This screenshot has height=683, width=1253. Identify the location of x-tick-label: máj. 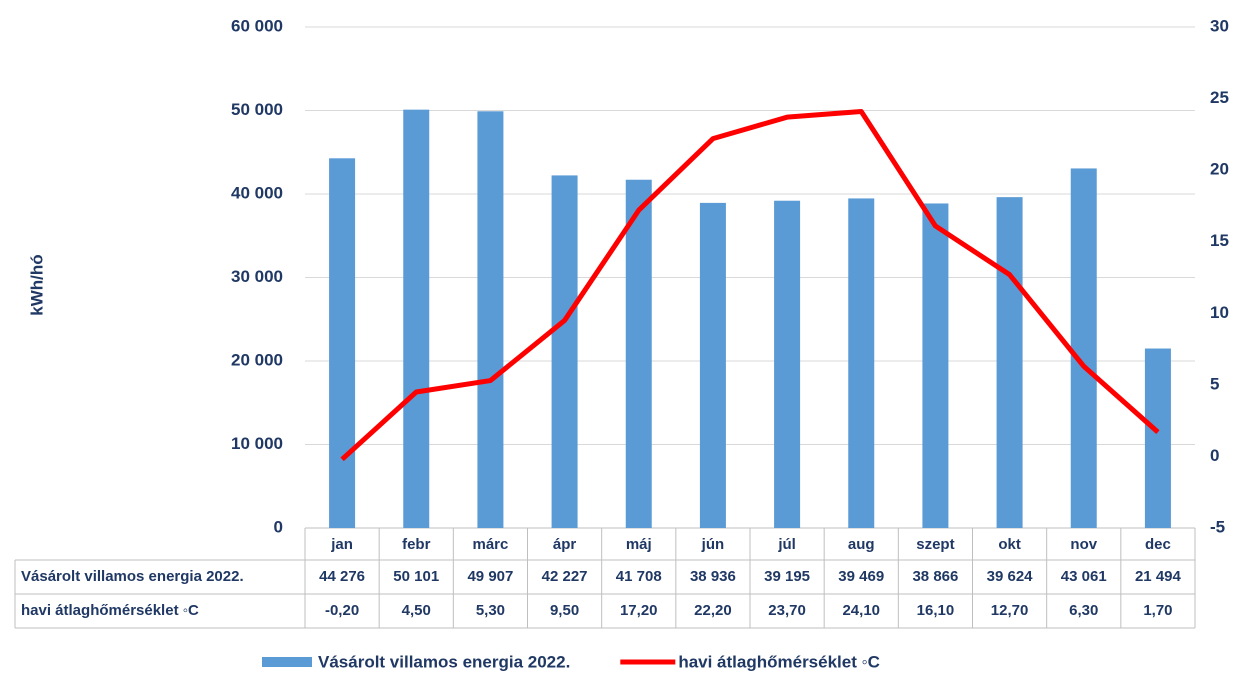
(639, 544).